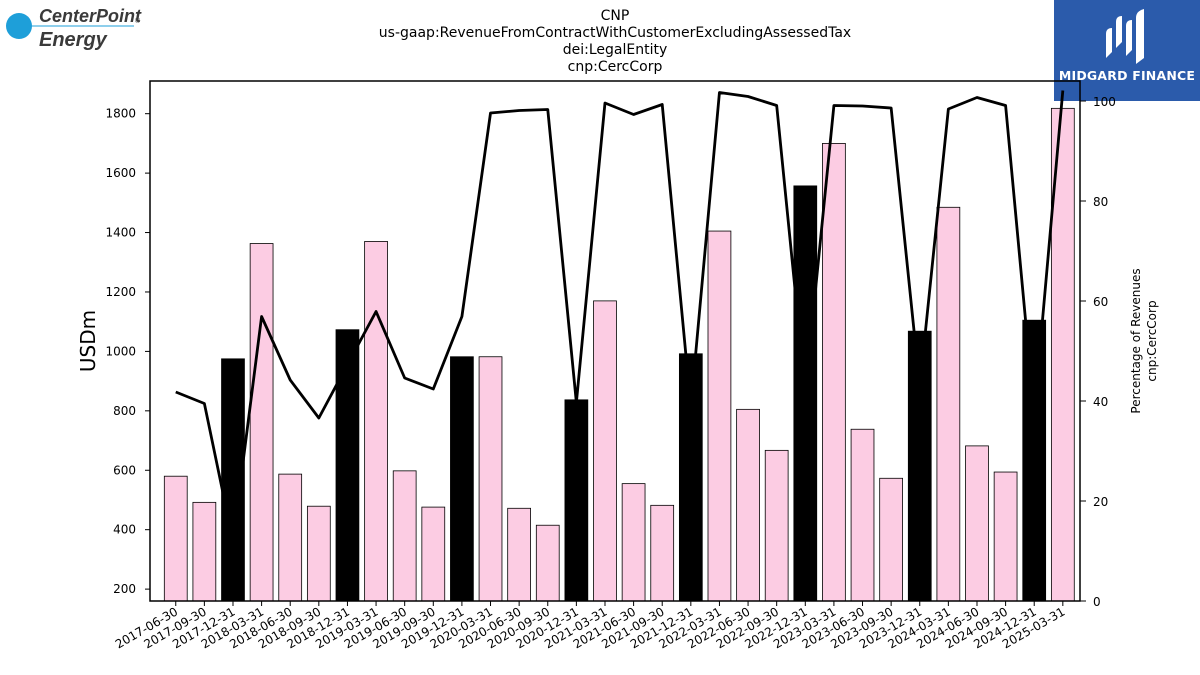  I want to click on left-tick-label: 800, so click(124, 411).